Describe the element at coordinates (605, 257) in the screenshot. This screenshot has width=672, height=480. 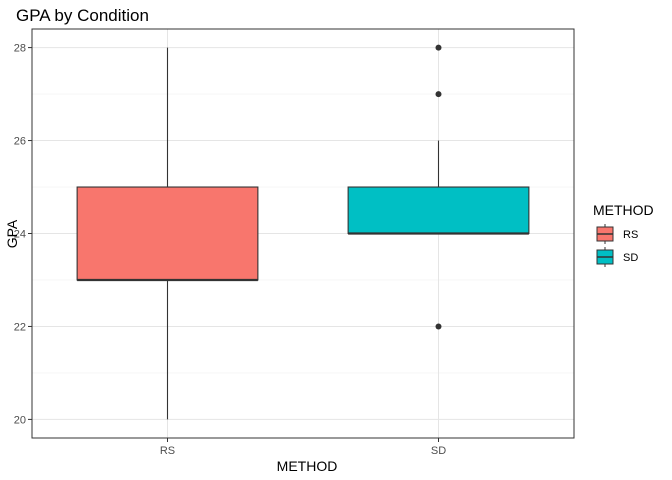
I see `legend-key-sd` at that location.